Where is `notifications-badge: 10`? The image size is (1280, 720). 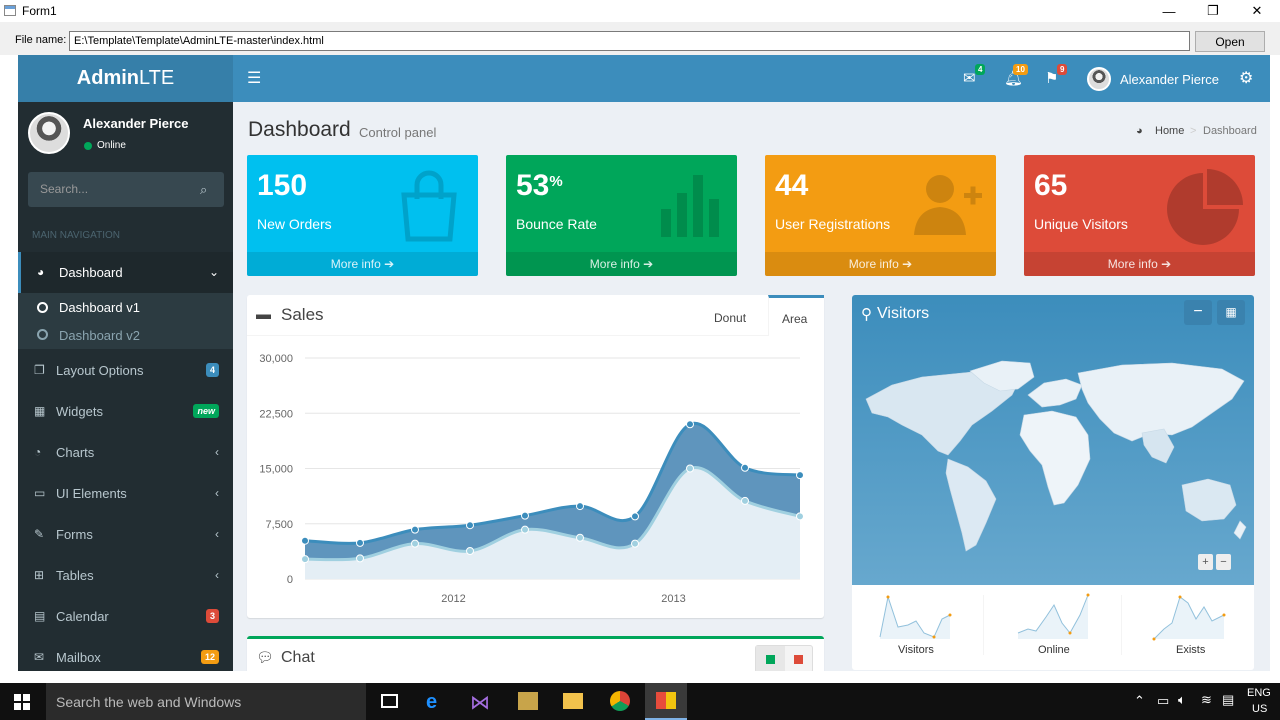
notifications-badge: 10 is located at coordinates (1020, 69).